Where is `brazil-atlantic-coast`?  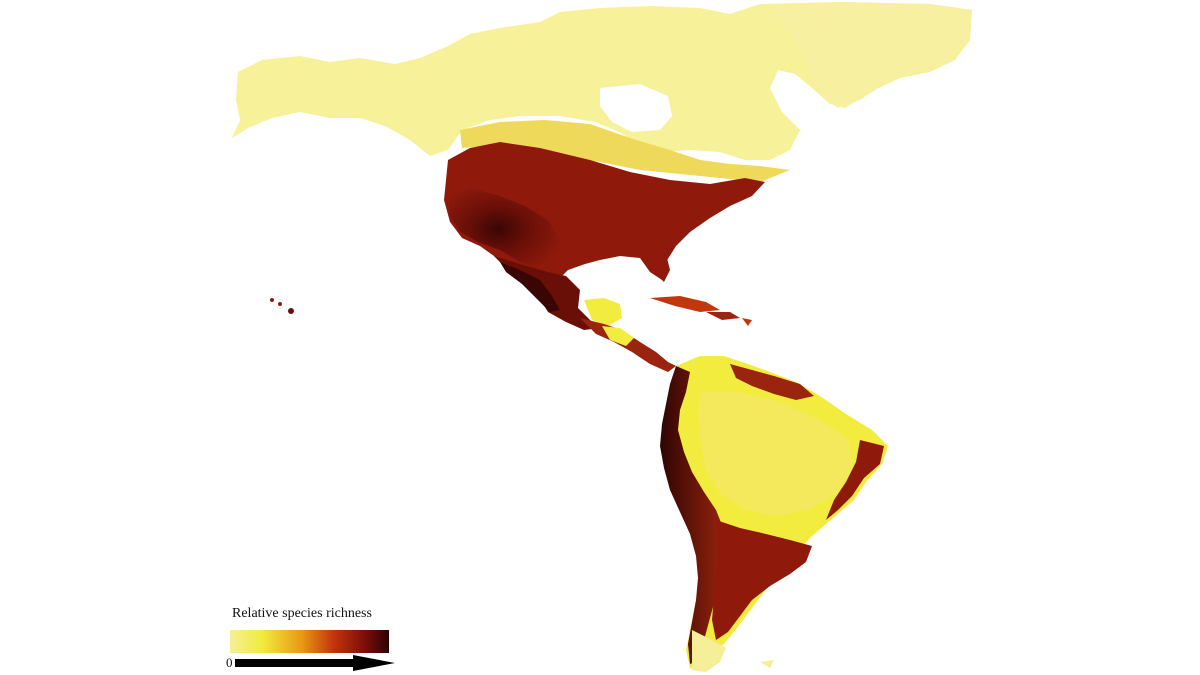 brazil-atlantic-coast is located at coordinates (855, 480).